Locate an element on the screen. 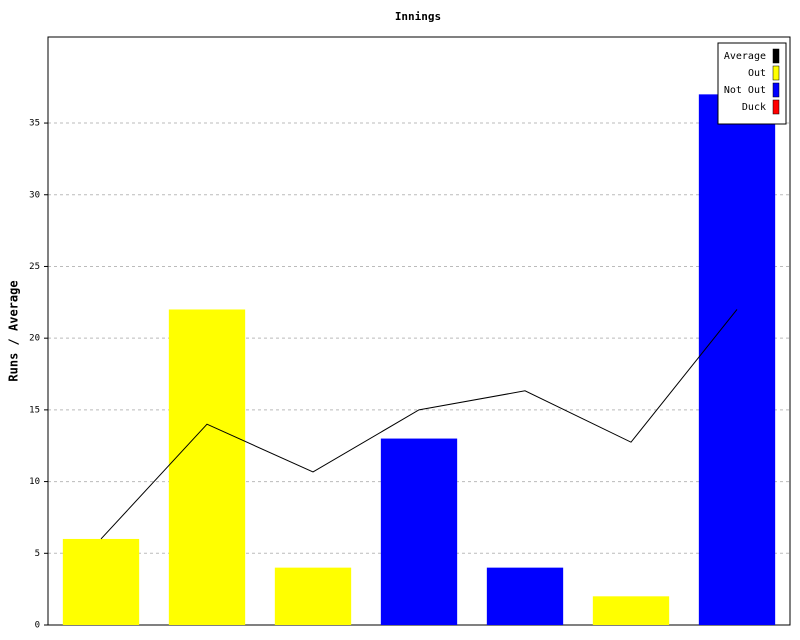 This screenshot has width=800, height=640. legend-label: Out is located at coordinates (757, 73).